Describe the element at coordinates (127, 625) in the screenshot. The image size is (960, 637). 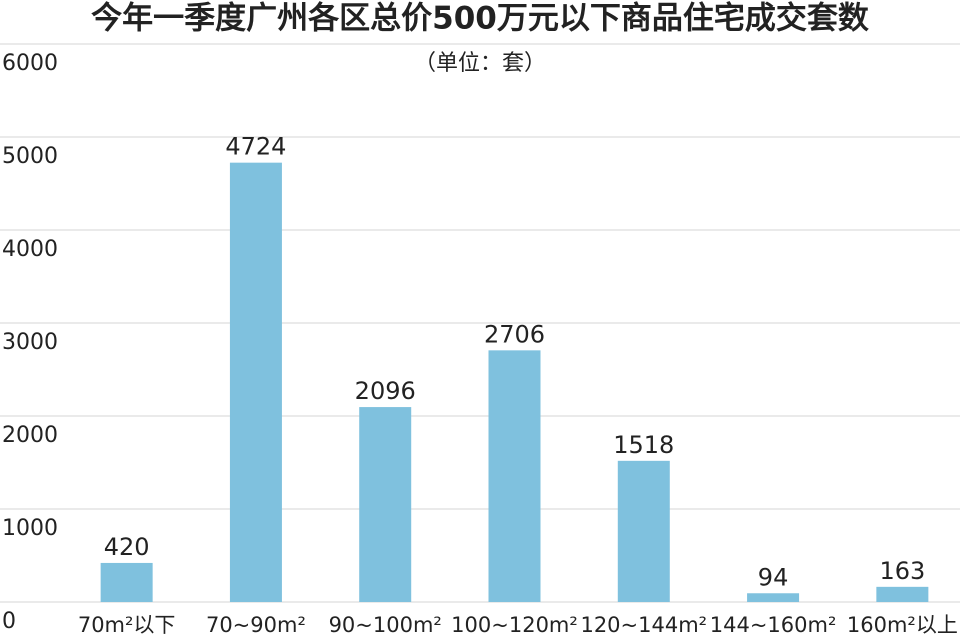
I see `x-tick-label: 70m²以下` at that location.